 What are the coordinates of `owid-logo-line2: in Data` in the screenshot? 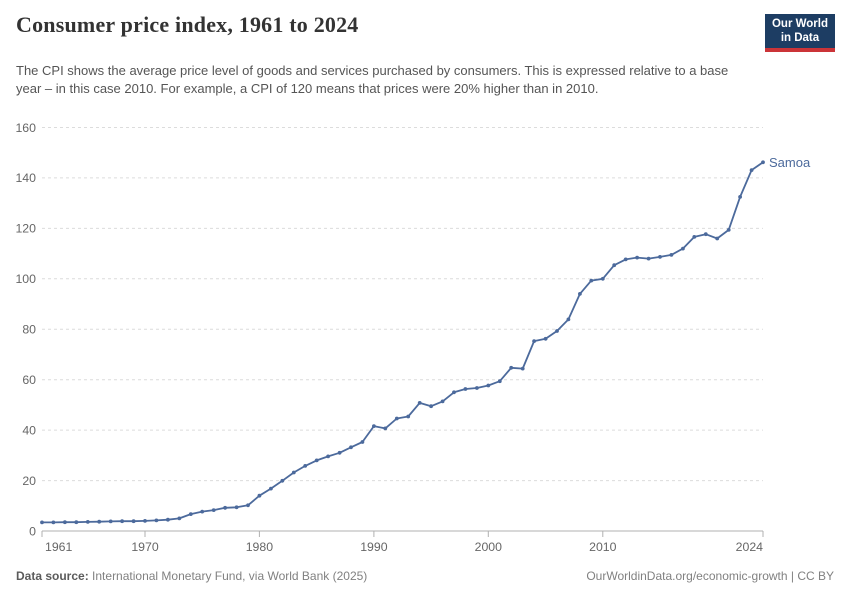 It's located at (800, 37).